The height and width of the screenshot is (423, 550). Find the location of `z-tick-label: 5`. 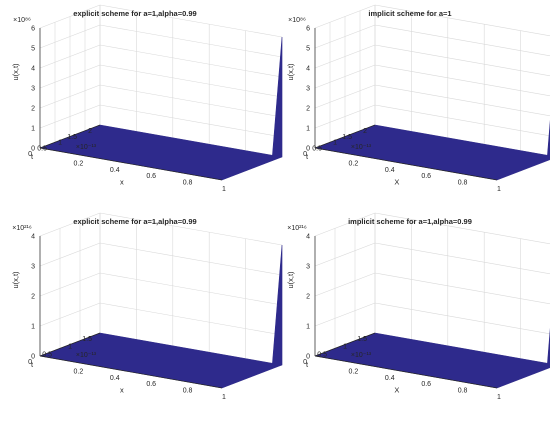

z-tick-label: 5 is located at coordinates (308, 49).